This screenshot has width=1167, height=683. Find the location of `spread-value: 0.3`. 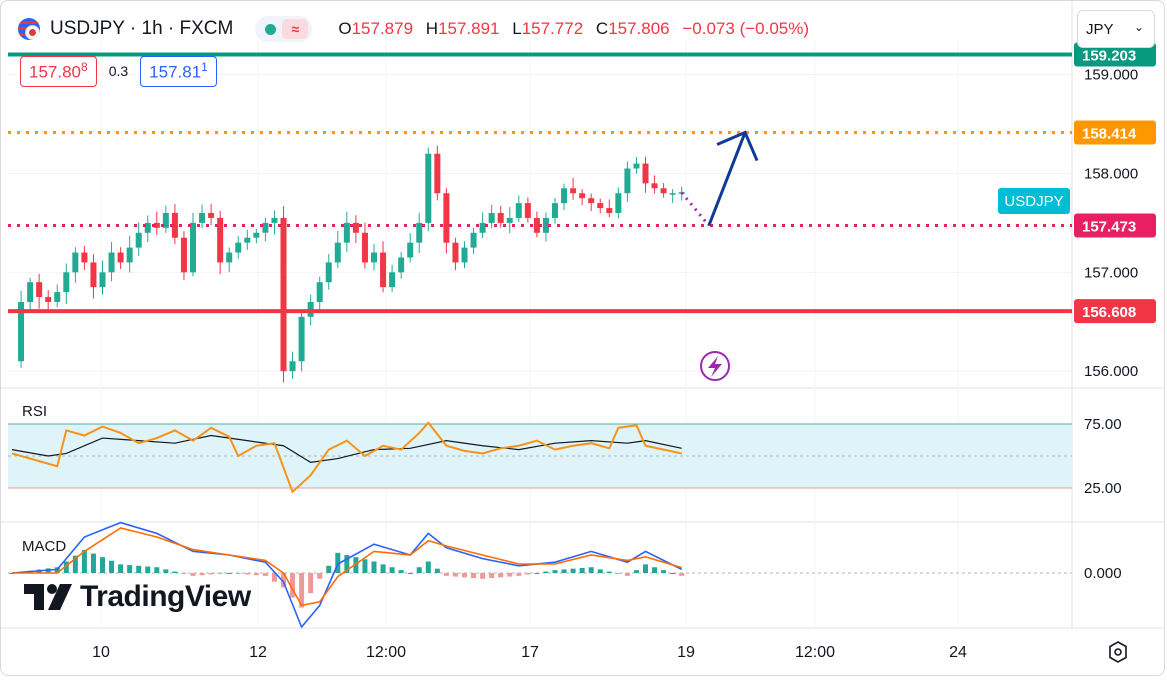

spread-value: 0.3 is located at coordinates (118, 71).